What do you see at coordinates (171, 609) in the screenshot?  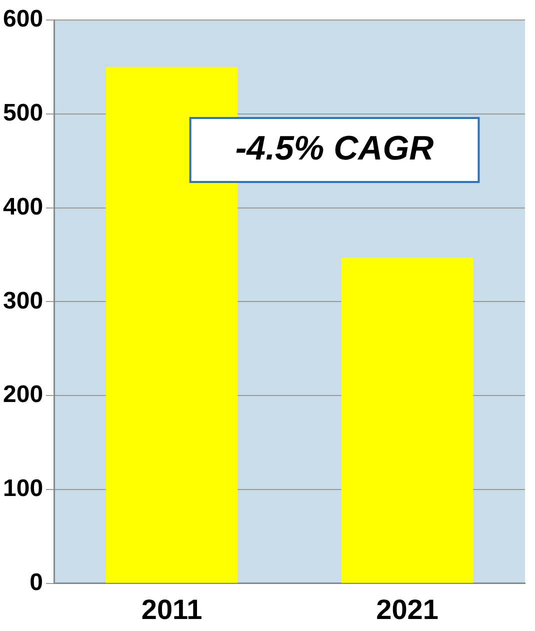 I see `x-tick-label: 2011` at bounding box center [171, 609].